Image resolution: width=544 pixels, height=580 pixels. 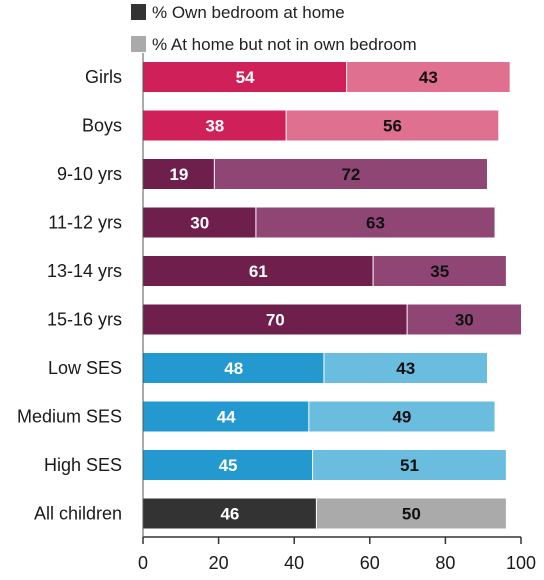 I want to click on data-label-all-children-series-1: 46, so click(x=229, y=514).